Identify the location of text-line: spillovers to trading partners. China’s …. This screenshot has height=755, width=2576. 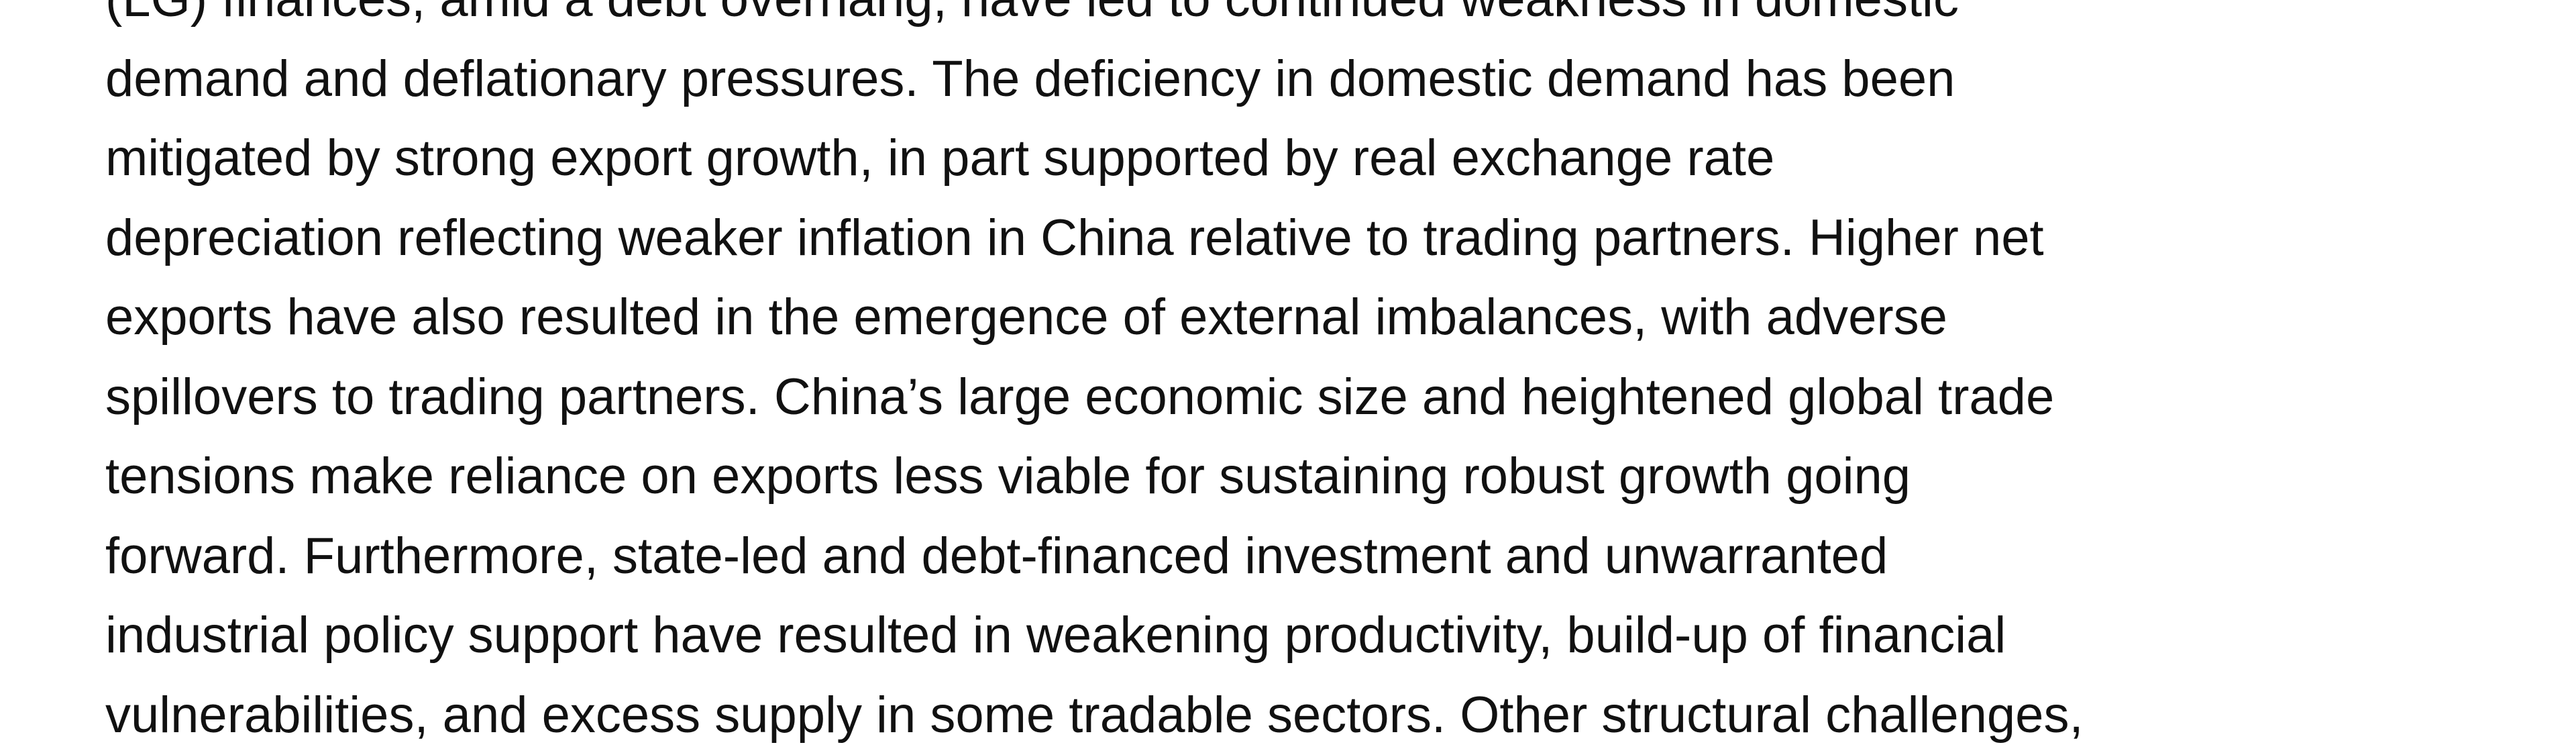
(1312, 398).